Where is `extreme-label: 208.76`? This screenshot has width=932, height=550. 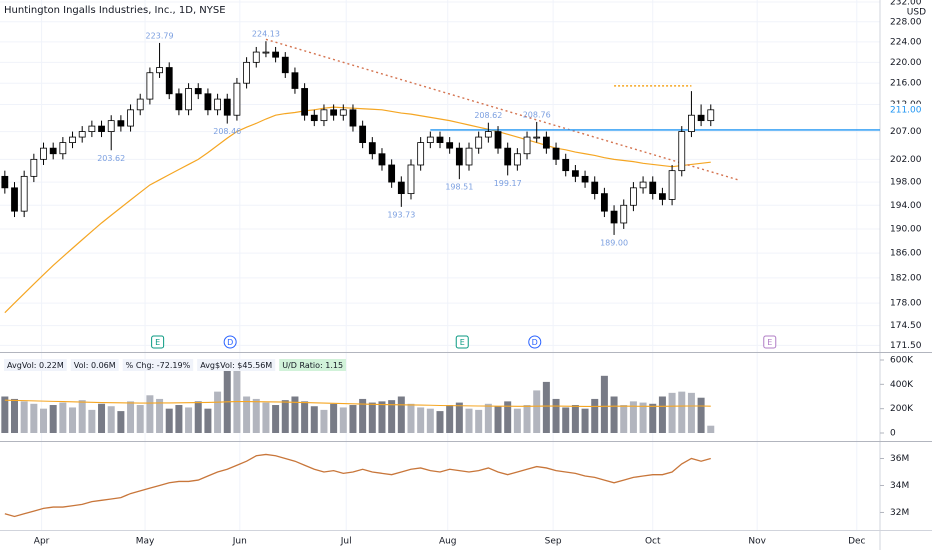
extreme-label: 208.76 is located at coordinates (537, 114).